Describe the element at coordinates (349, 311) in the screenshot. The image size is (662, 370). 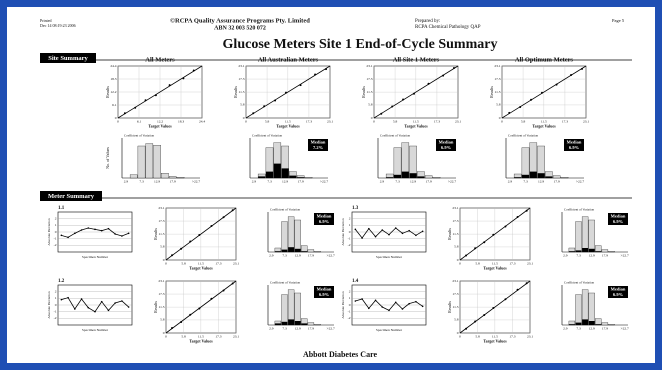
I see `y-tick-label: -1` at that location.